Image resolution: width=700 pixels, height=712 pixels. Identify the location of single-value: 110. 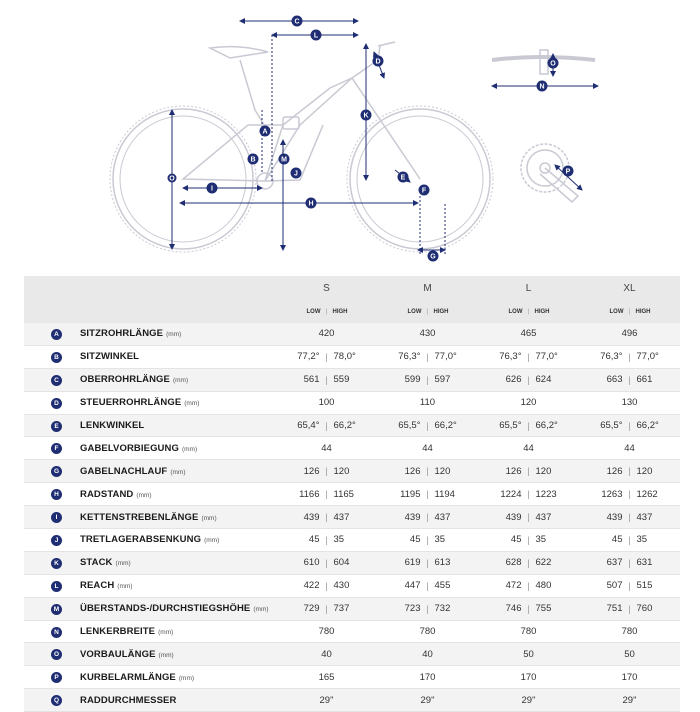
(427, 403).